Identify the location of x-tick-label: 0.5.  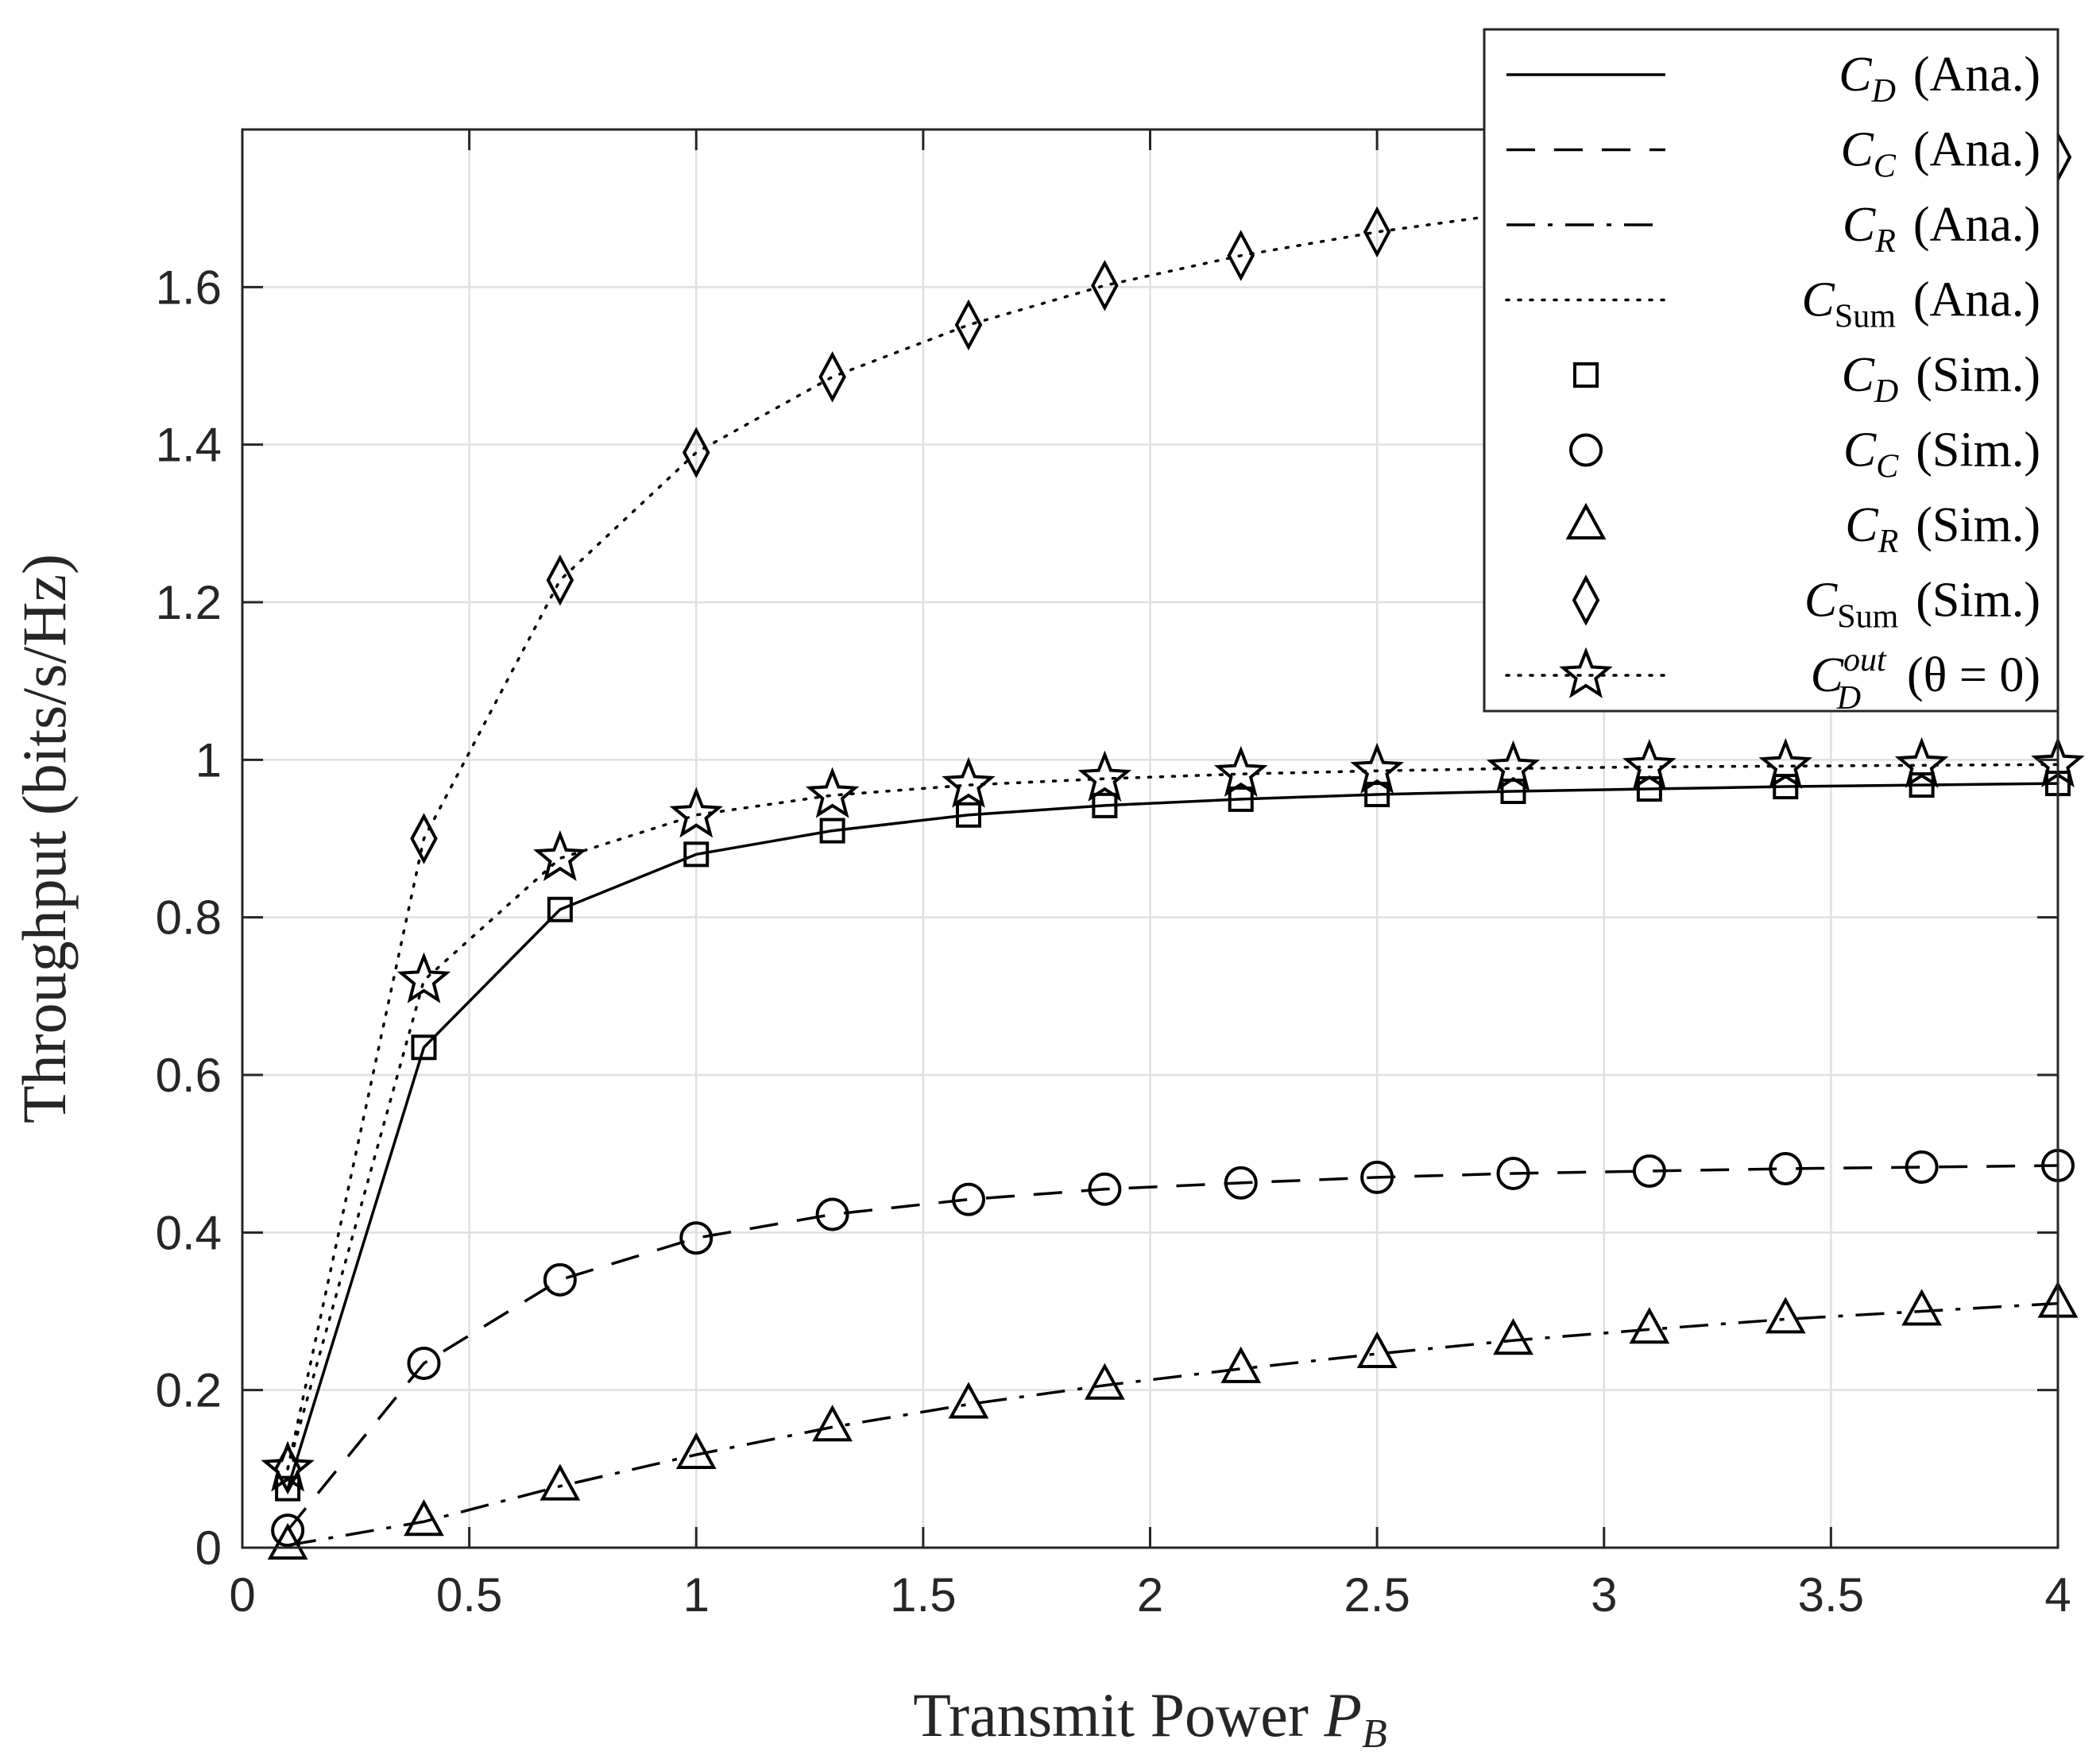
(469, 1595).